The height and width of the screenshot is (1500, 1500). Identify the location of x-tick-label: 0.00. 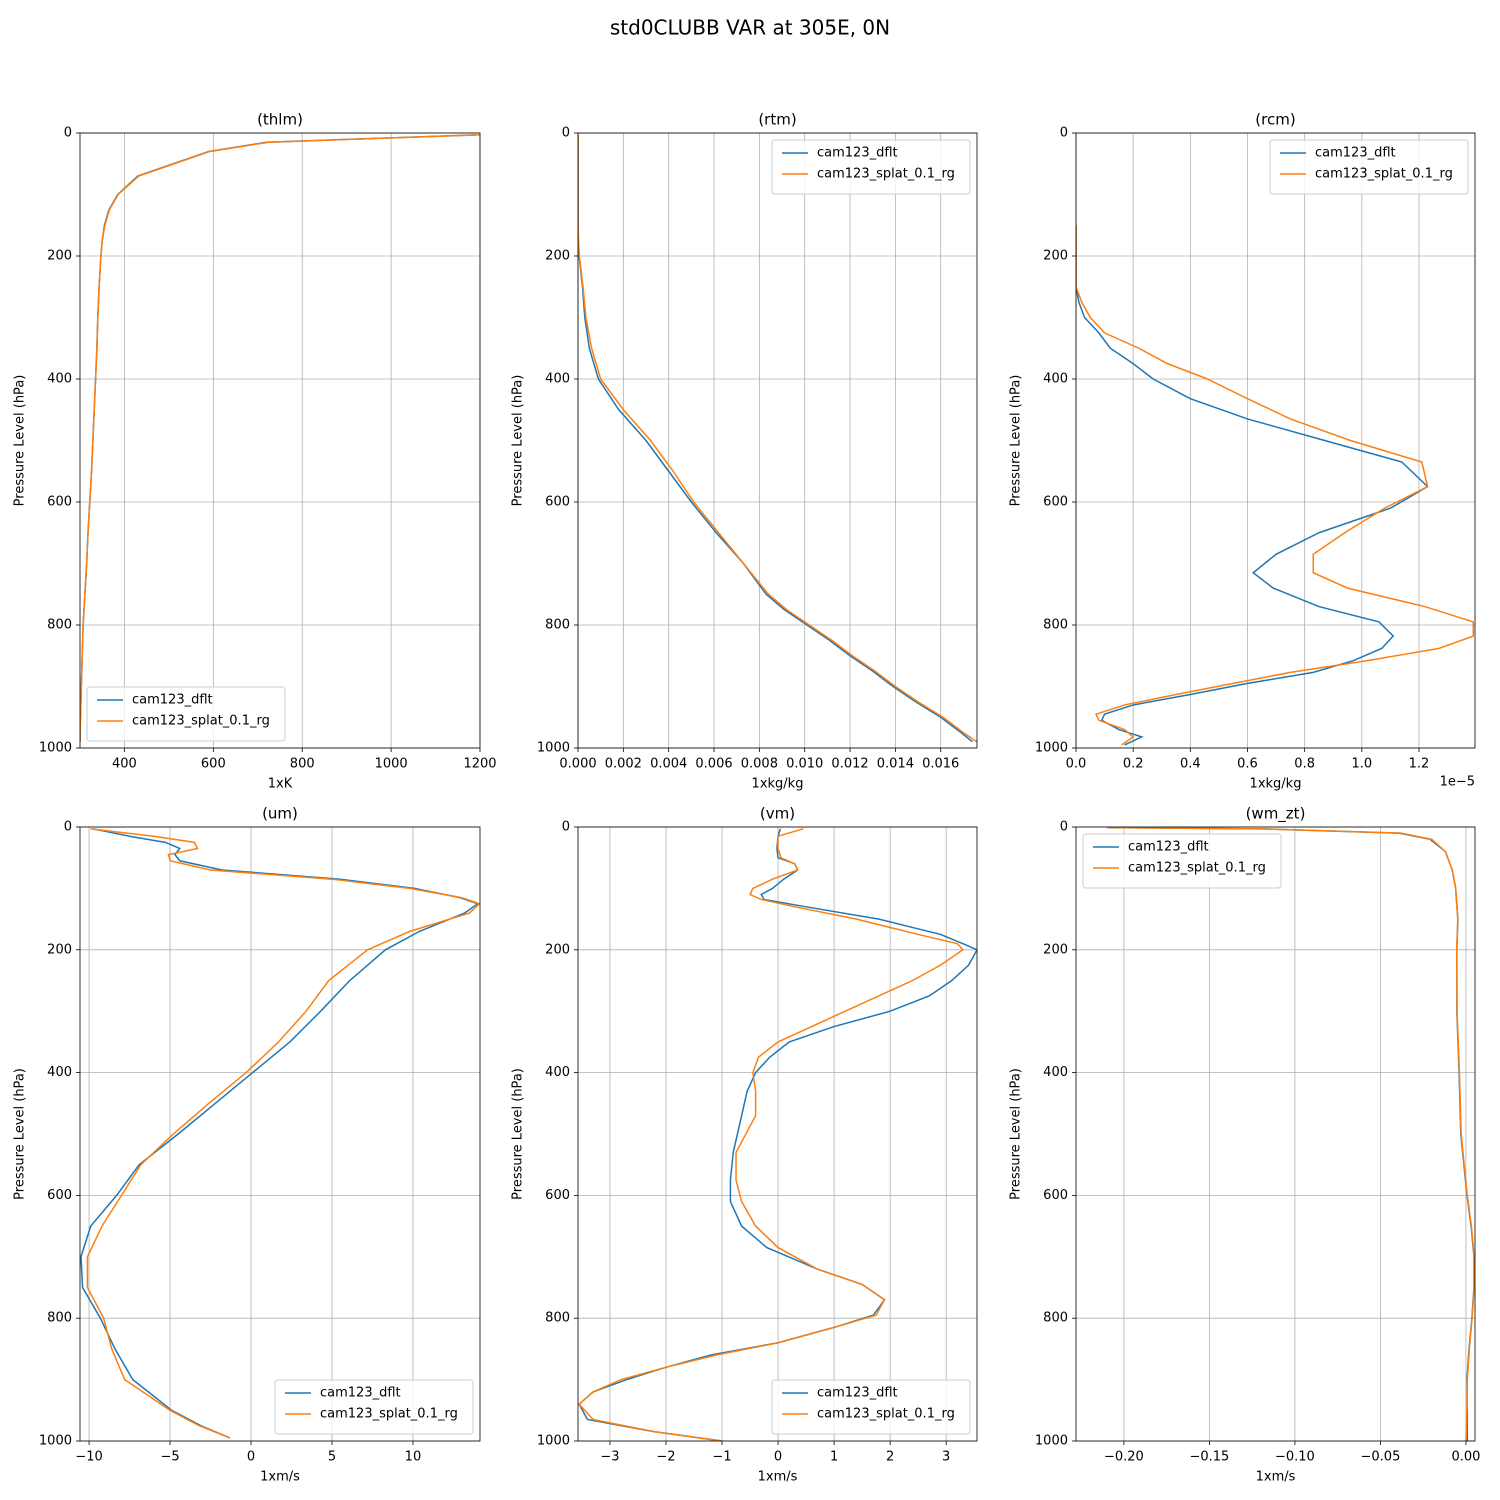
(1465, 1457).